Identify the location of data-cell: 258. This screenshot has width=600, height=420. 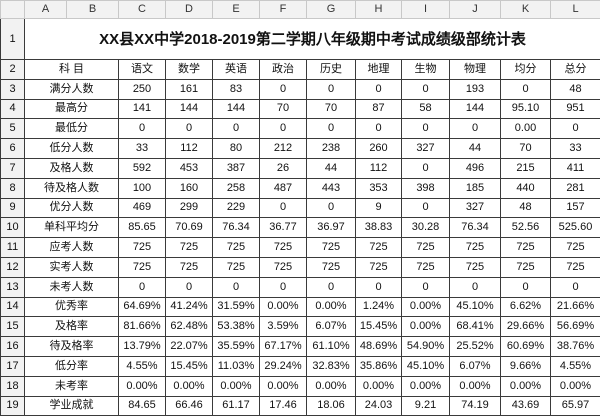
(236, 188).